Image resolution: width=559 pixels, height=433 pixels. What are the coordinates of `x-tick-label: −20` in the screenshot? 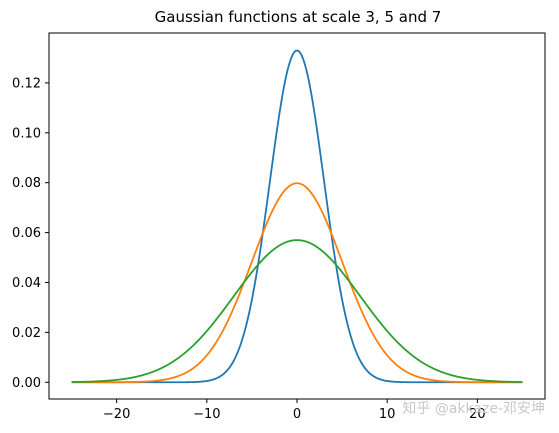 It's located at (116, 414).